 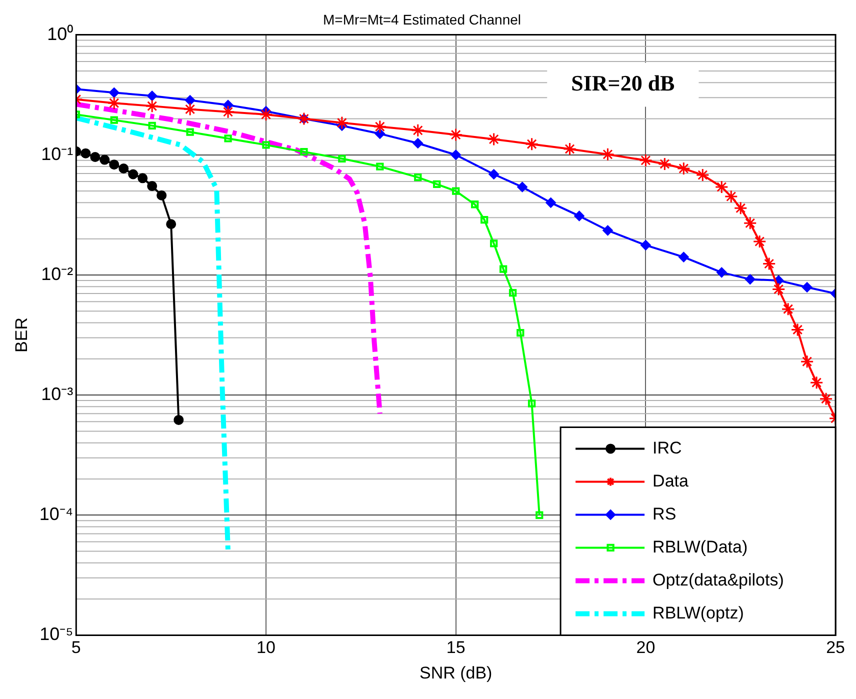 What do you see at coordinates (57, 634) in the screenshot?
I see `y-tick-label: 10⁻⁵` at bounding box center [57, 634].